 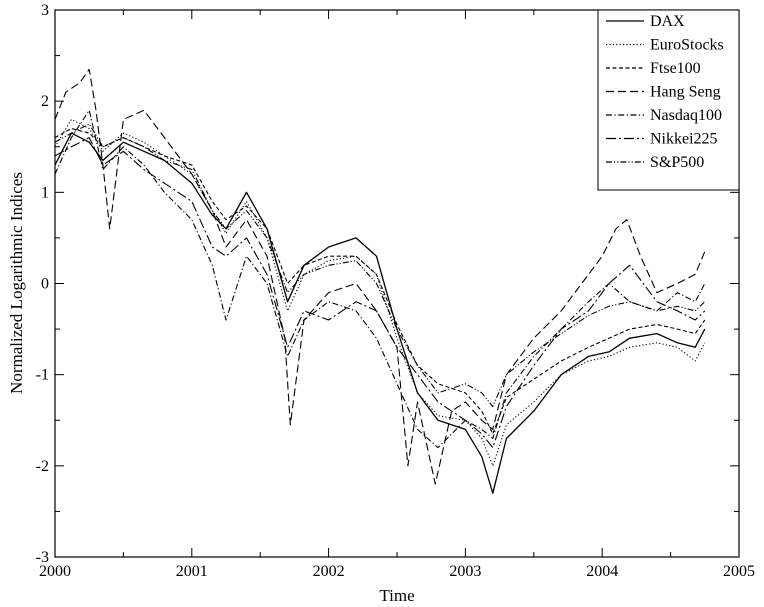 I want to click on y-tick-label: -2, so click(x=42, y=466).